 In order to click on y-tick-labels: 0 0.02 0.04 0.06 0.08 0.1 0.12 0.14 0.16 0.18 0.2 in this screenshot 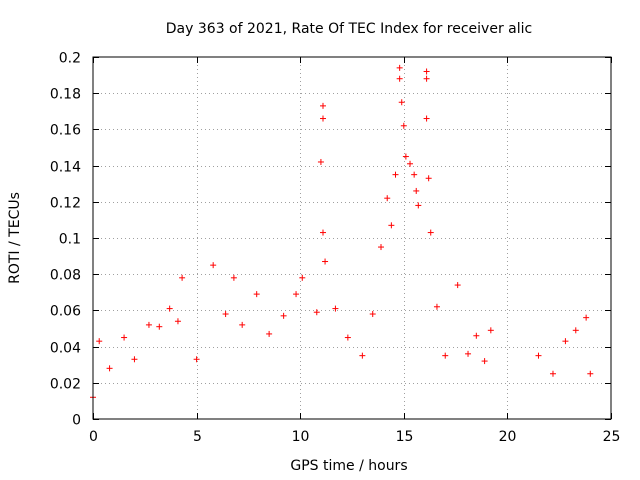, I will do `click(65, 240)`.